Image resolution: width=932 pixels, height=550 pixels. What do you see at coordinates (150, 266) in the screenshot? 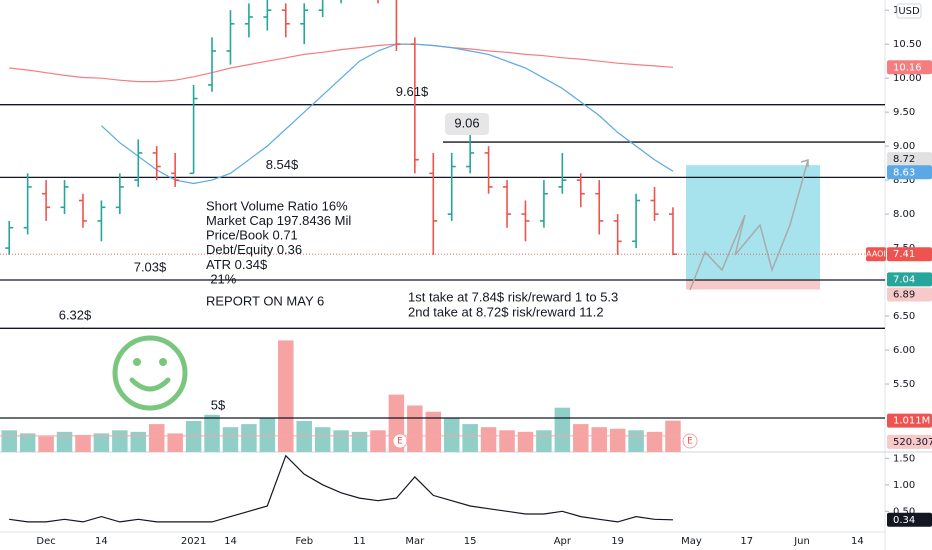
I see `level-label: 7.03$` at bounding box center [150, 266].